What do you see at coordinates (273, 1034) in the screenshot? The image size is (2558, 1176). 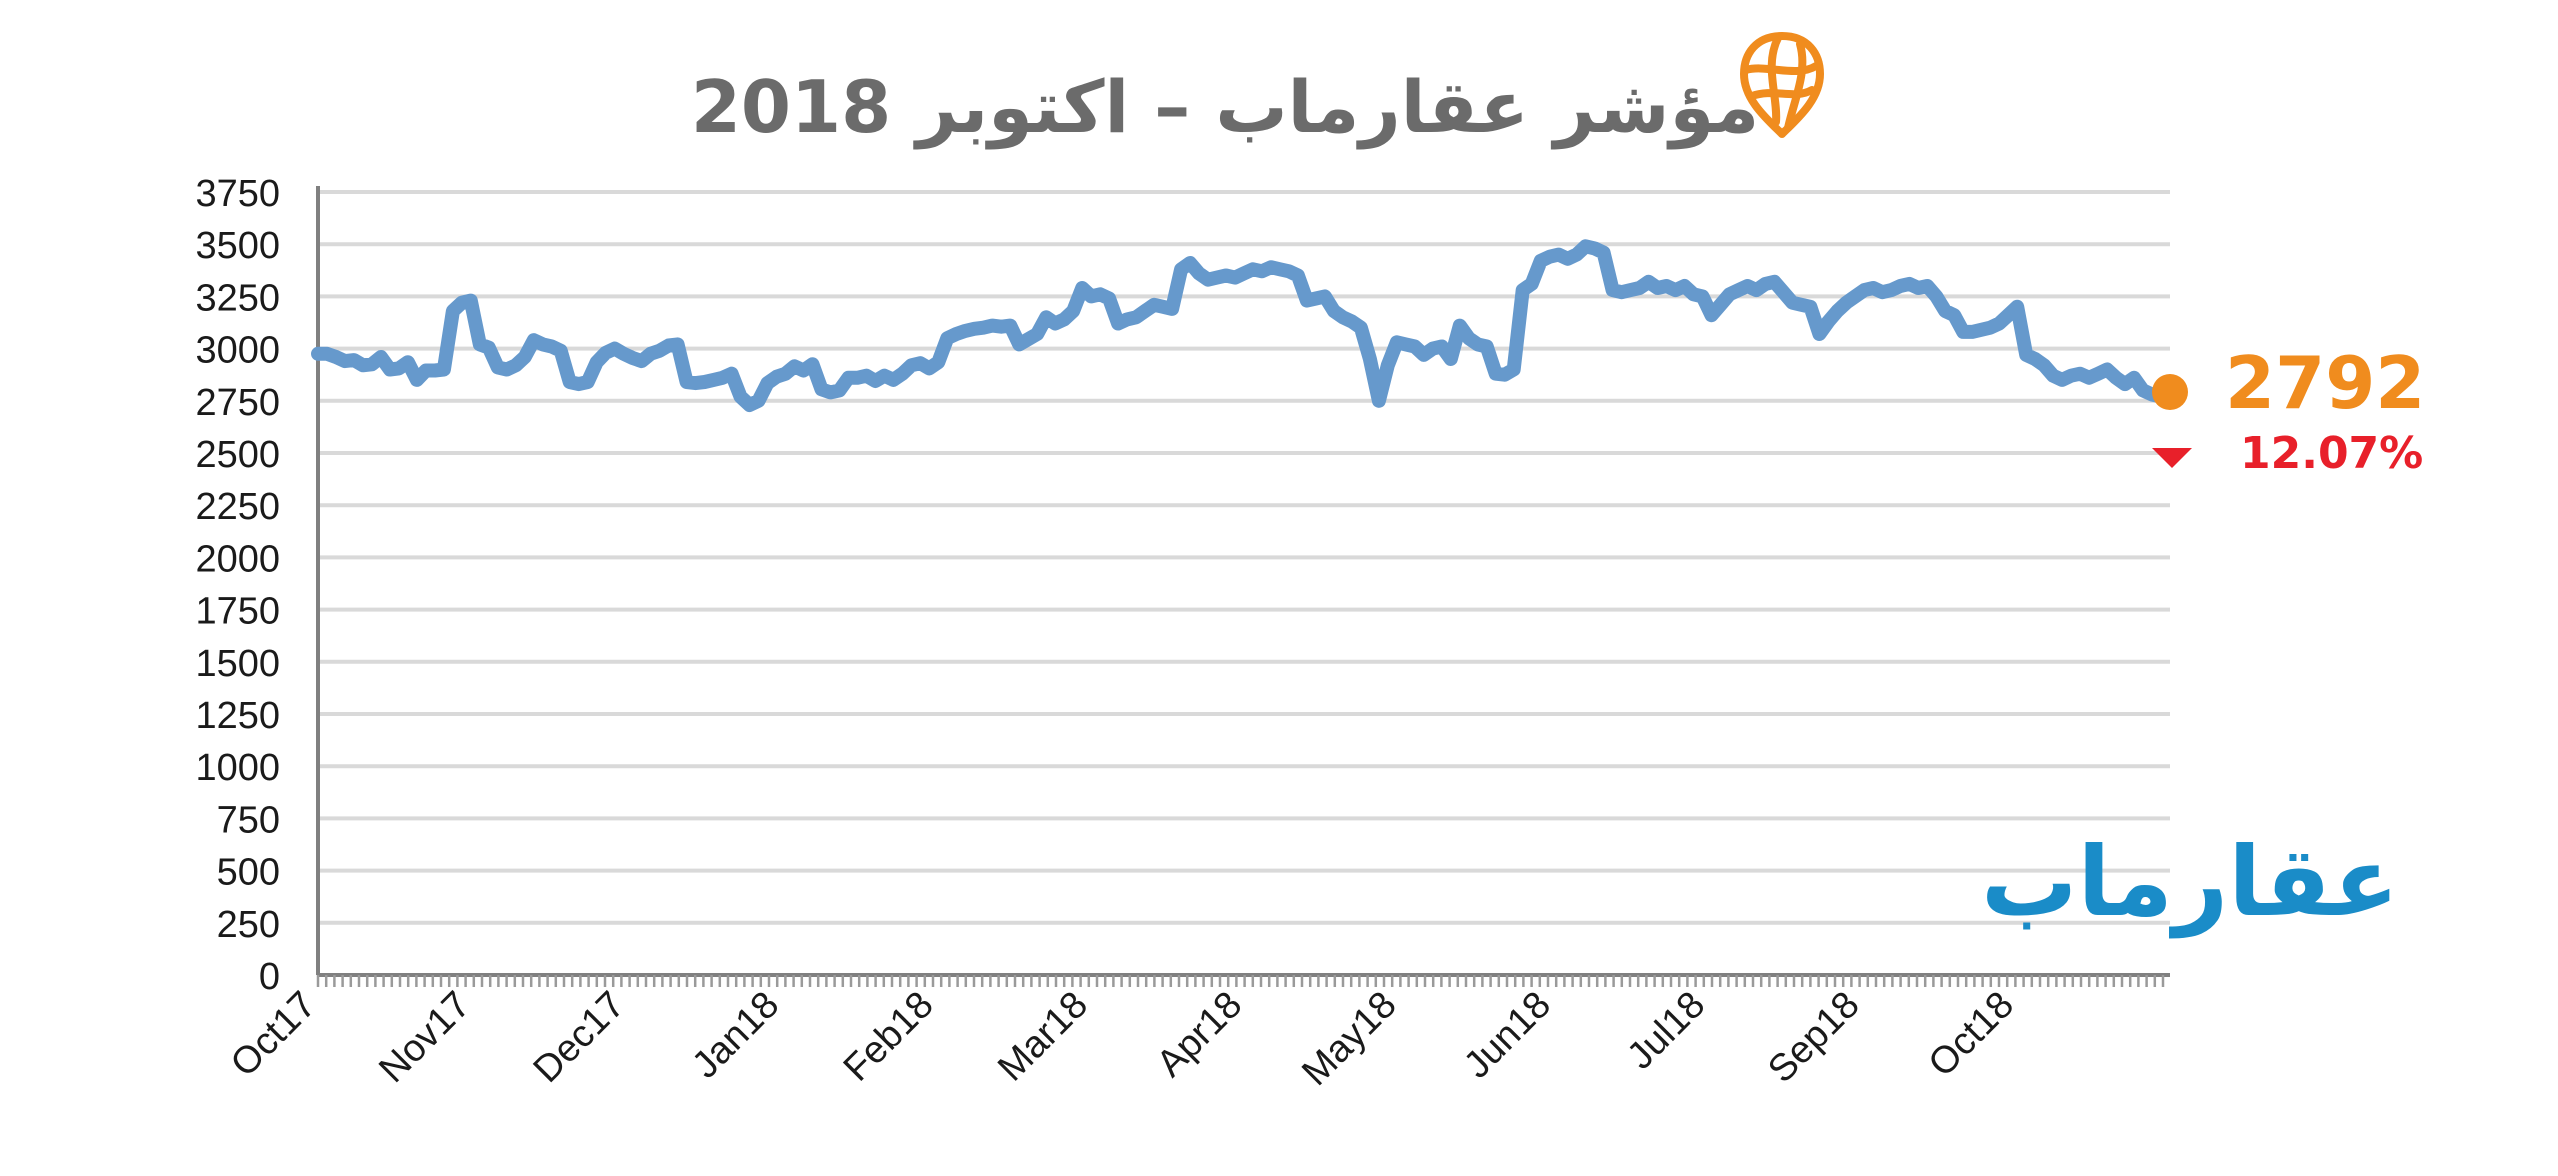 I see `x-tick-label: Oct17` at bounding box center [273, 1034].